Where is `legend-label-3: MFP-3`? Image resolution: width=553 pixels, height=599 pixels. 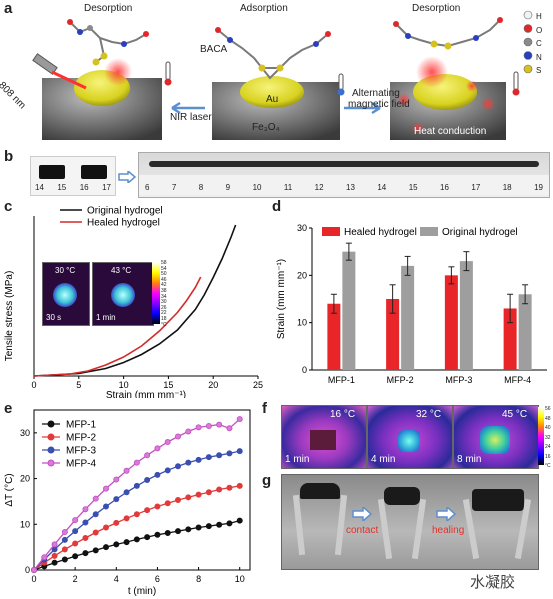
legend-label-3: MFP-3 is located at coordinates (81, 451).